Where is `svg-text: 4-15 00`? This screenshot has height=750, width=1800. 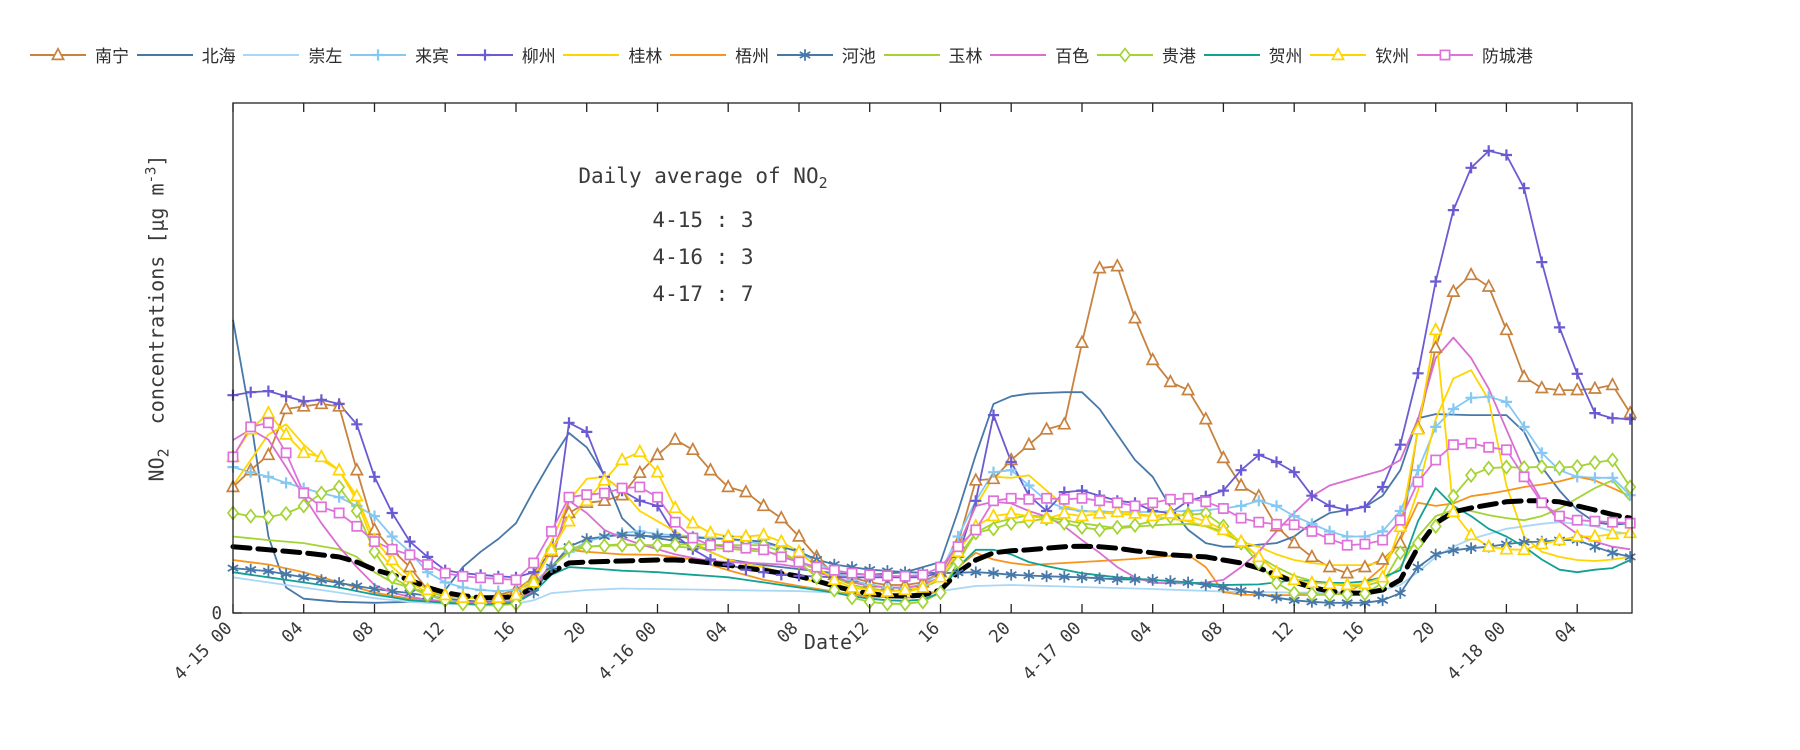 svg-text: 4-15 00 is located at coordinates (203, 651).